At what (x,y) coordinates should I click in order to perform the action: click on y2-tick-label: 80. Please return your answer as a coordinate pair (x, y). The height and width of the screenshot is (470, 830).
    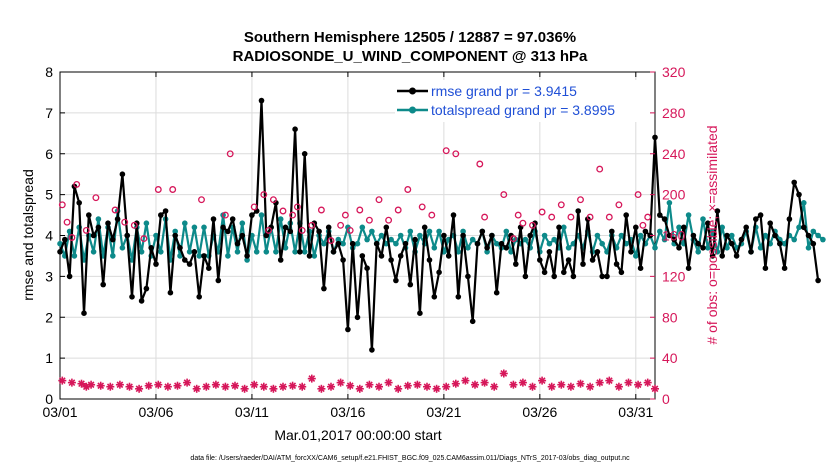
    Looking at the image, I should click on (670, 317).